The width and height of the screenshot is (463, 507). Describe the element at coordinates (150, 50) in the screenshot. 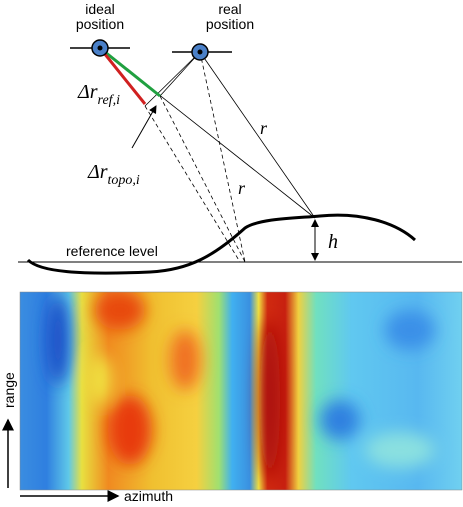

I see `satellites` at that location.